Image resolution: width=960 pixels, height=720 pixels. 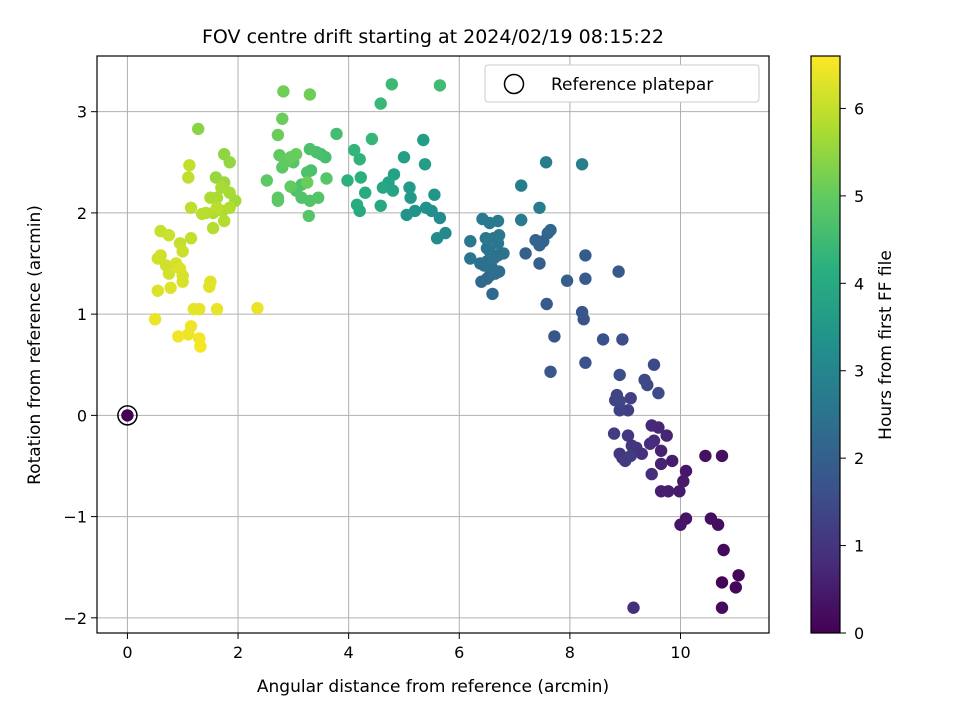 I want to click on y-tick-label: 2, so click(x=82, y=213).